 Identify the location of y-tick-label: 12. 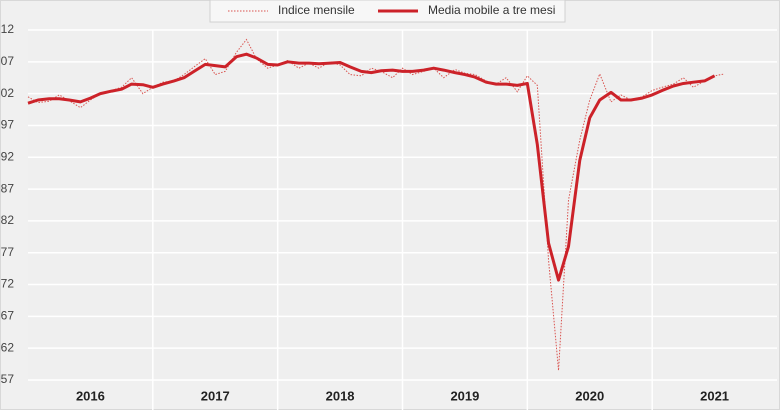
(8, 29).